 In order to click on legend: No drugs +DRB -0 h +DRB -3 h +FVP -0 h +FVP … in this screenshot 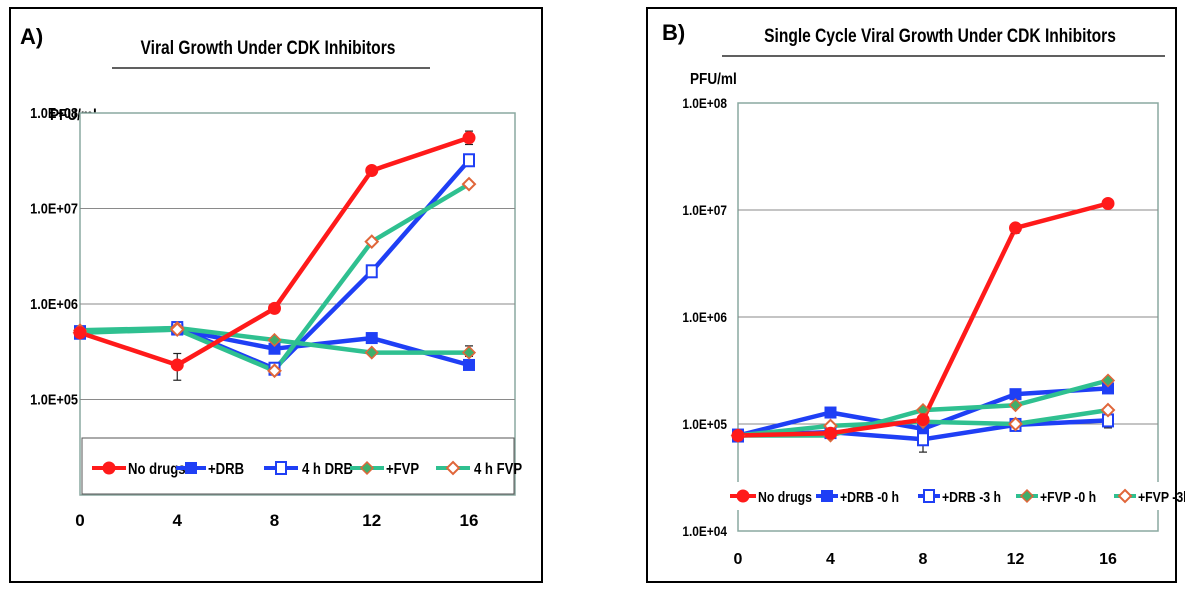, I will do `click(957, 496)`.